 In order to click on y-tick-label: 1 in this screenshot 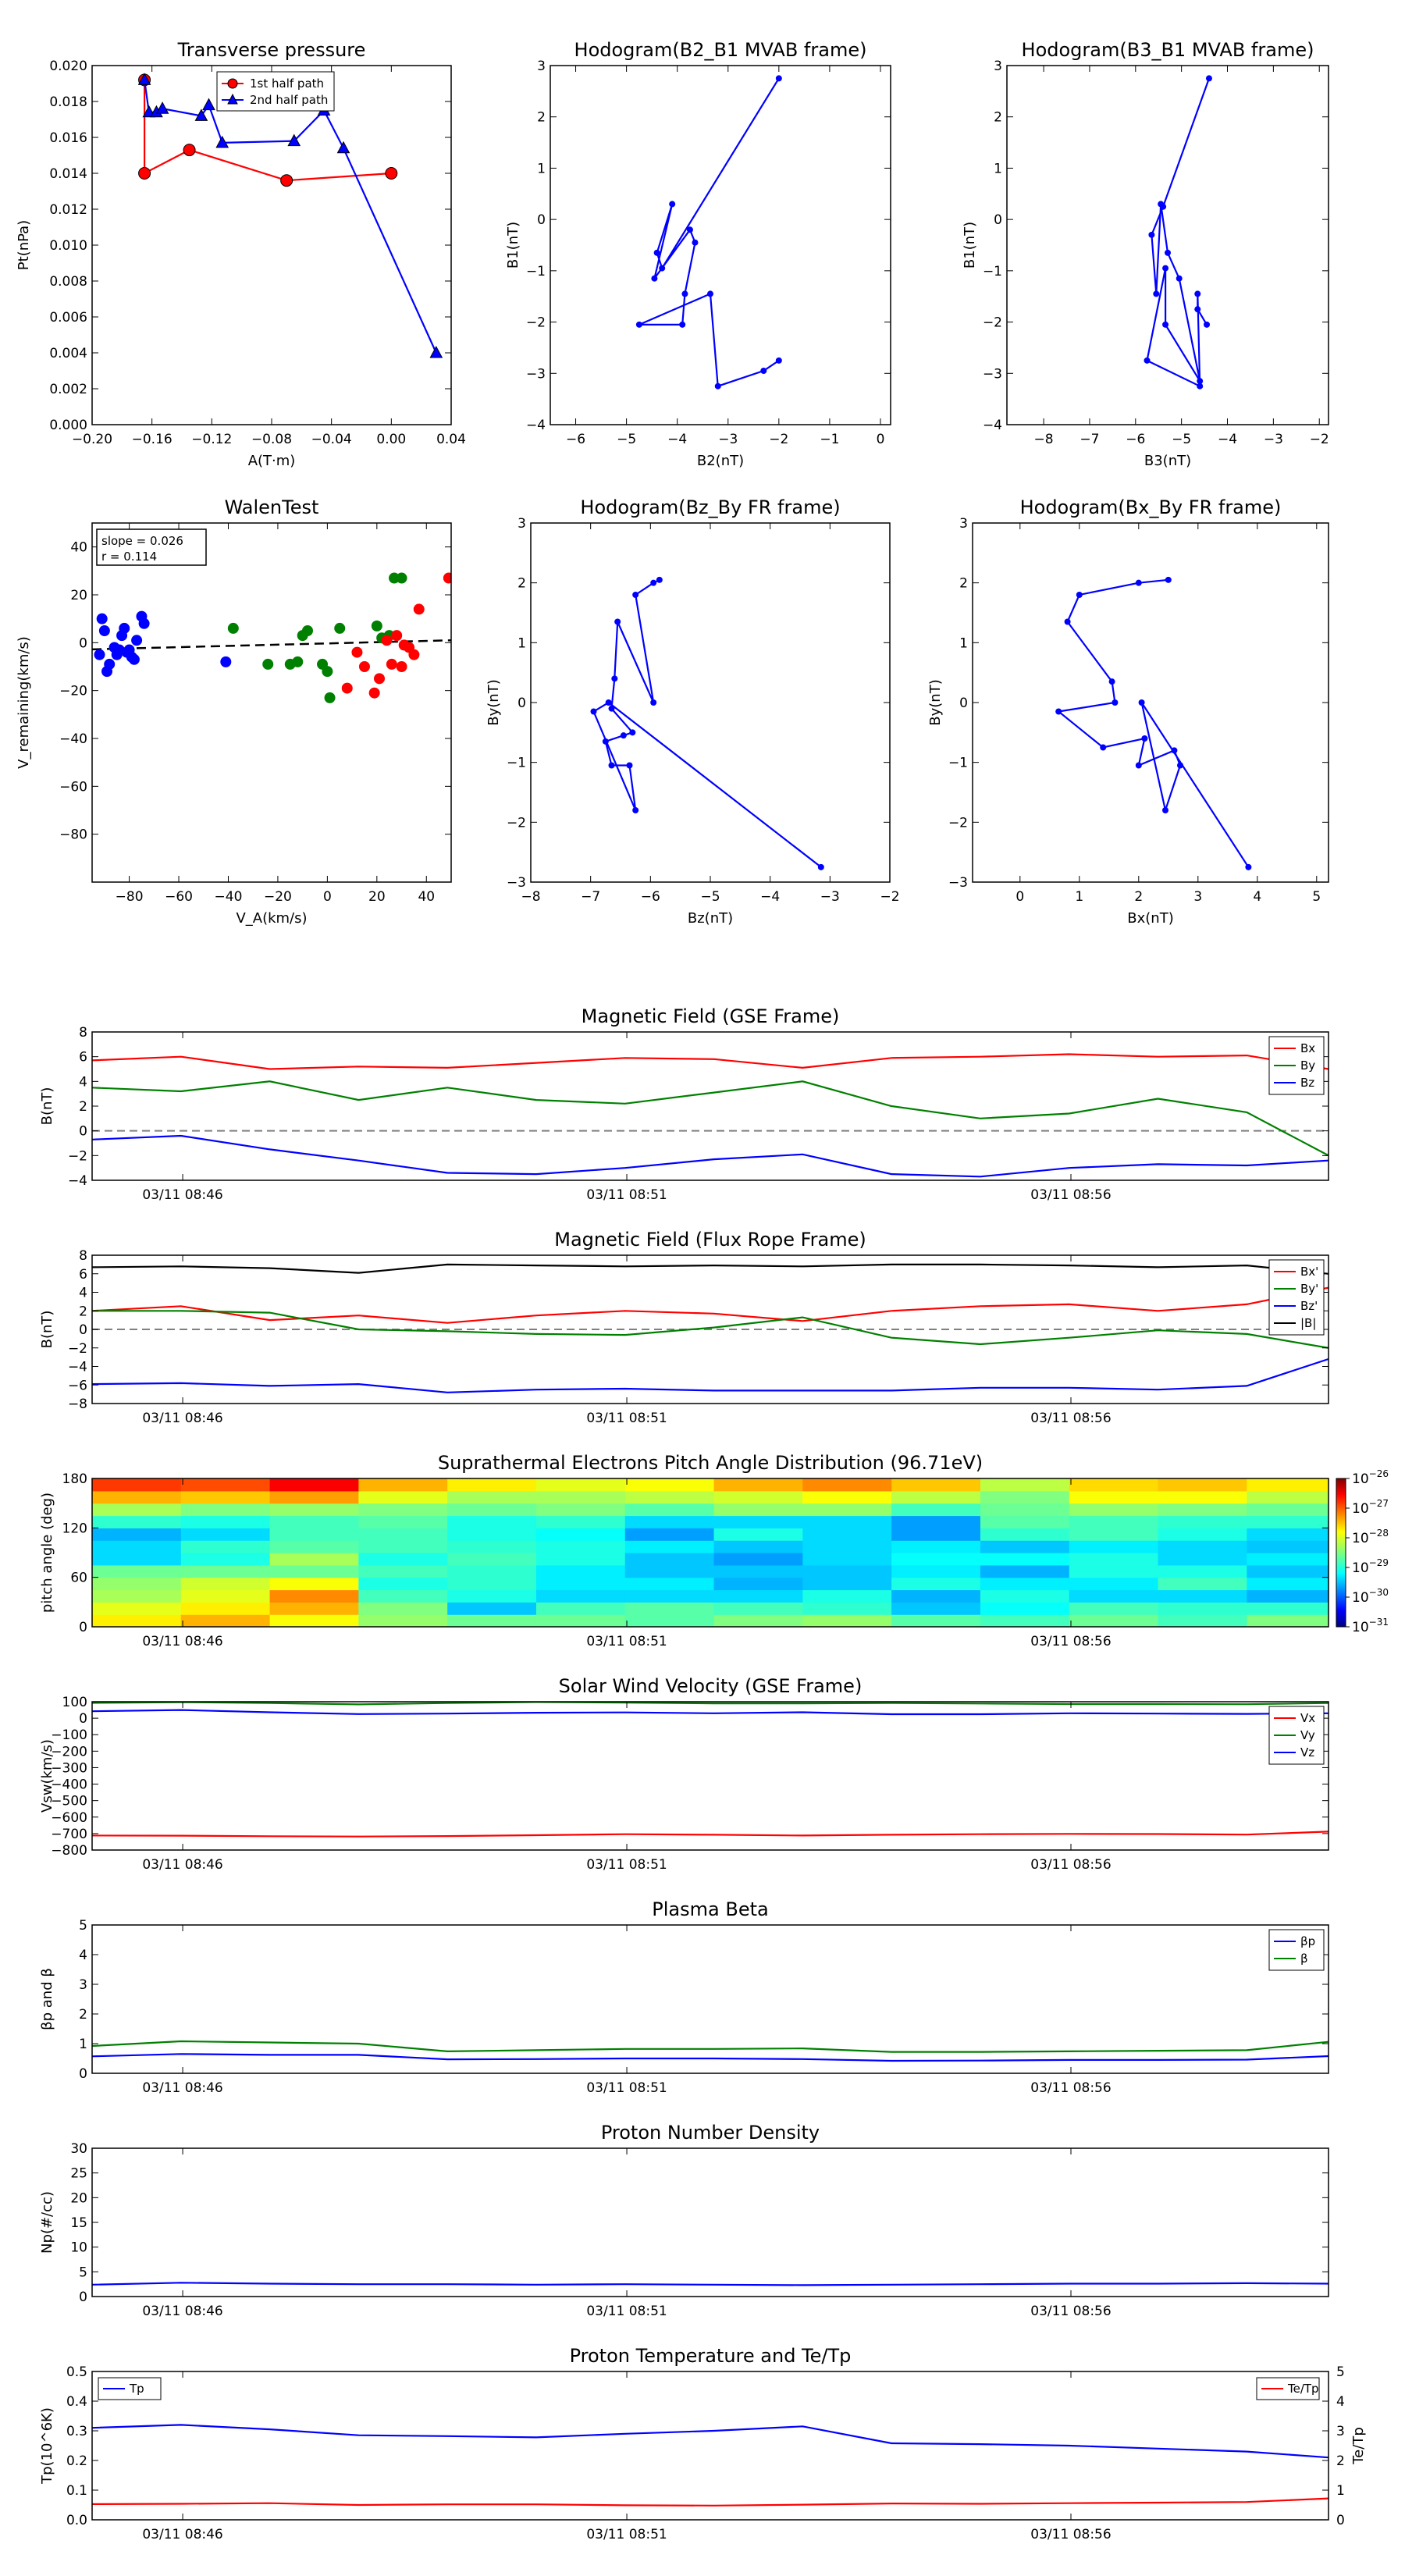, I will do `click(541, 168)`.